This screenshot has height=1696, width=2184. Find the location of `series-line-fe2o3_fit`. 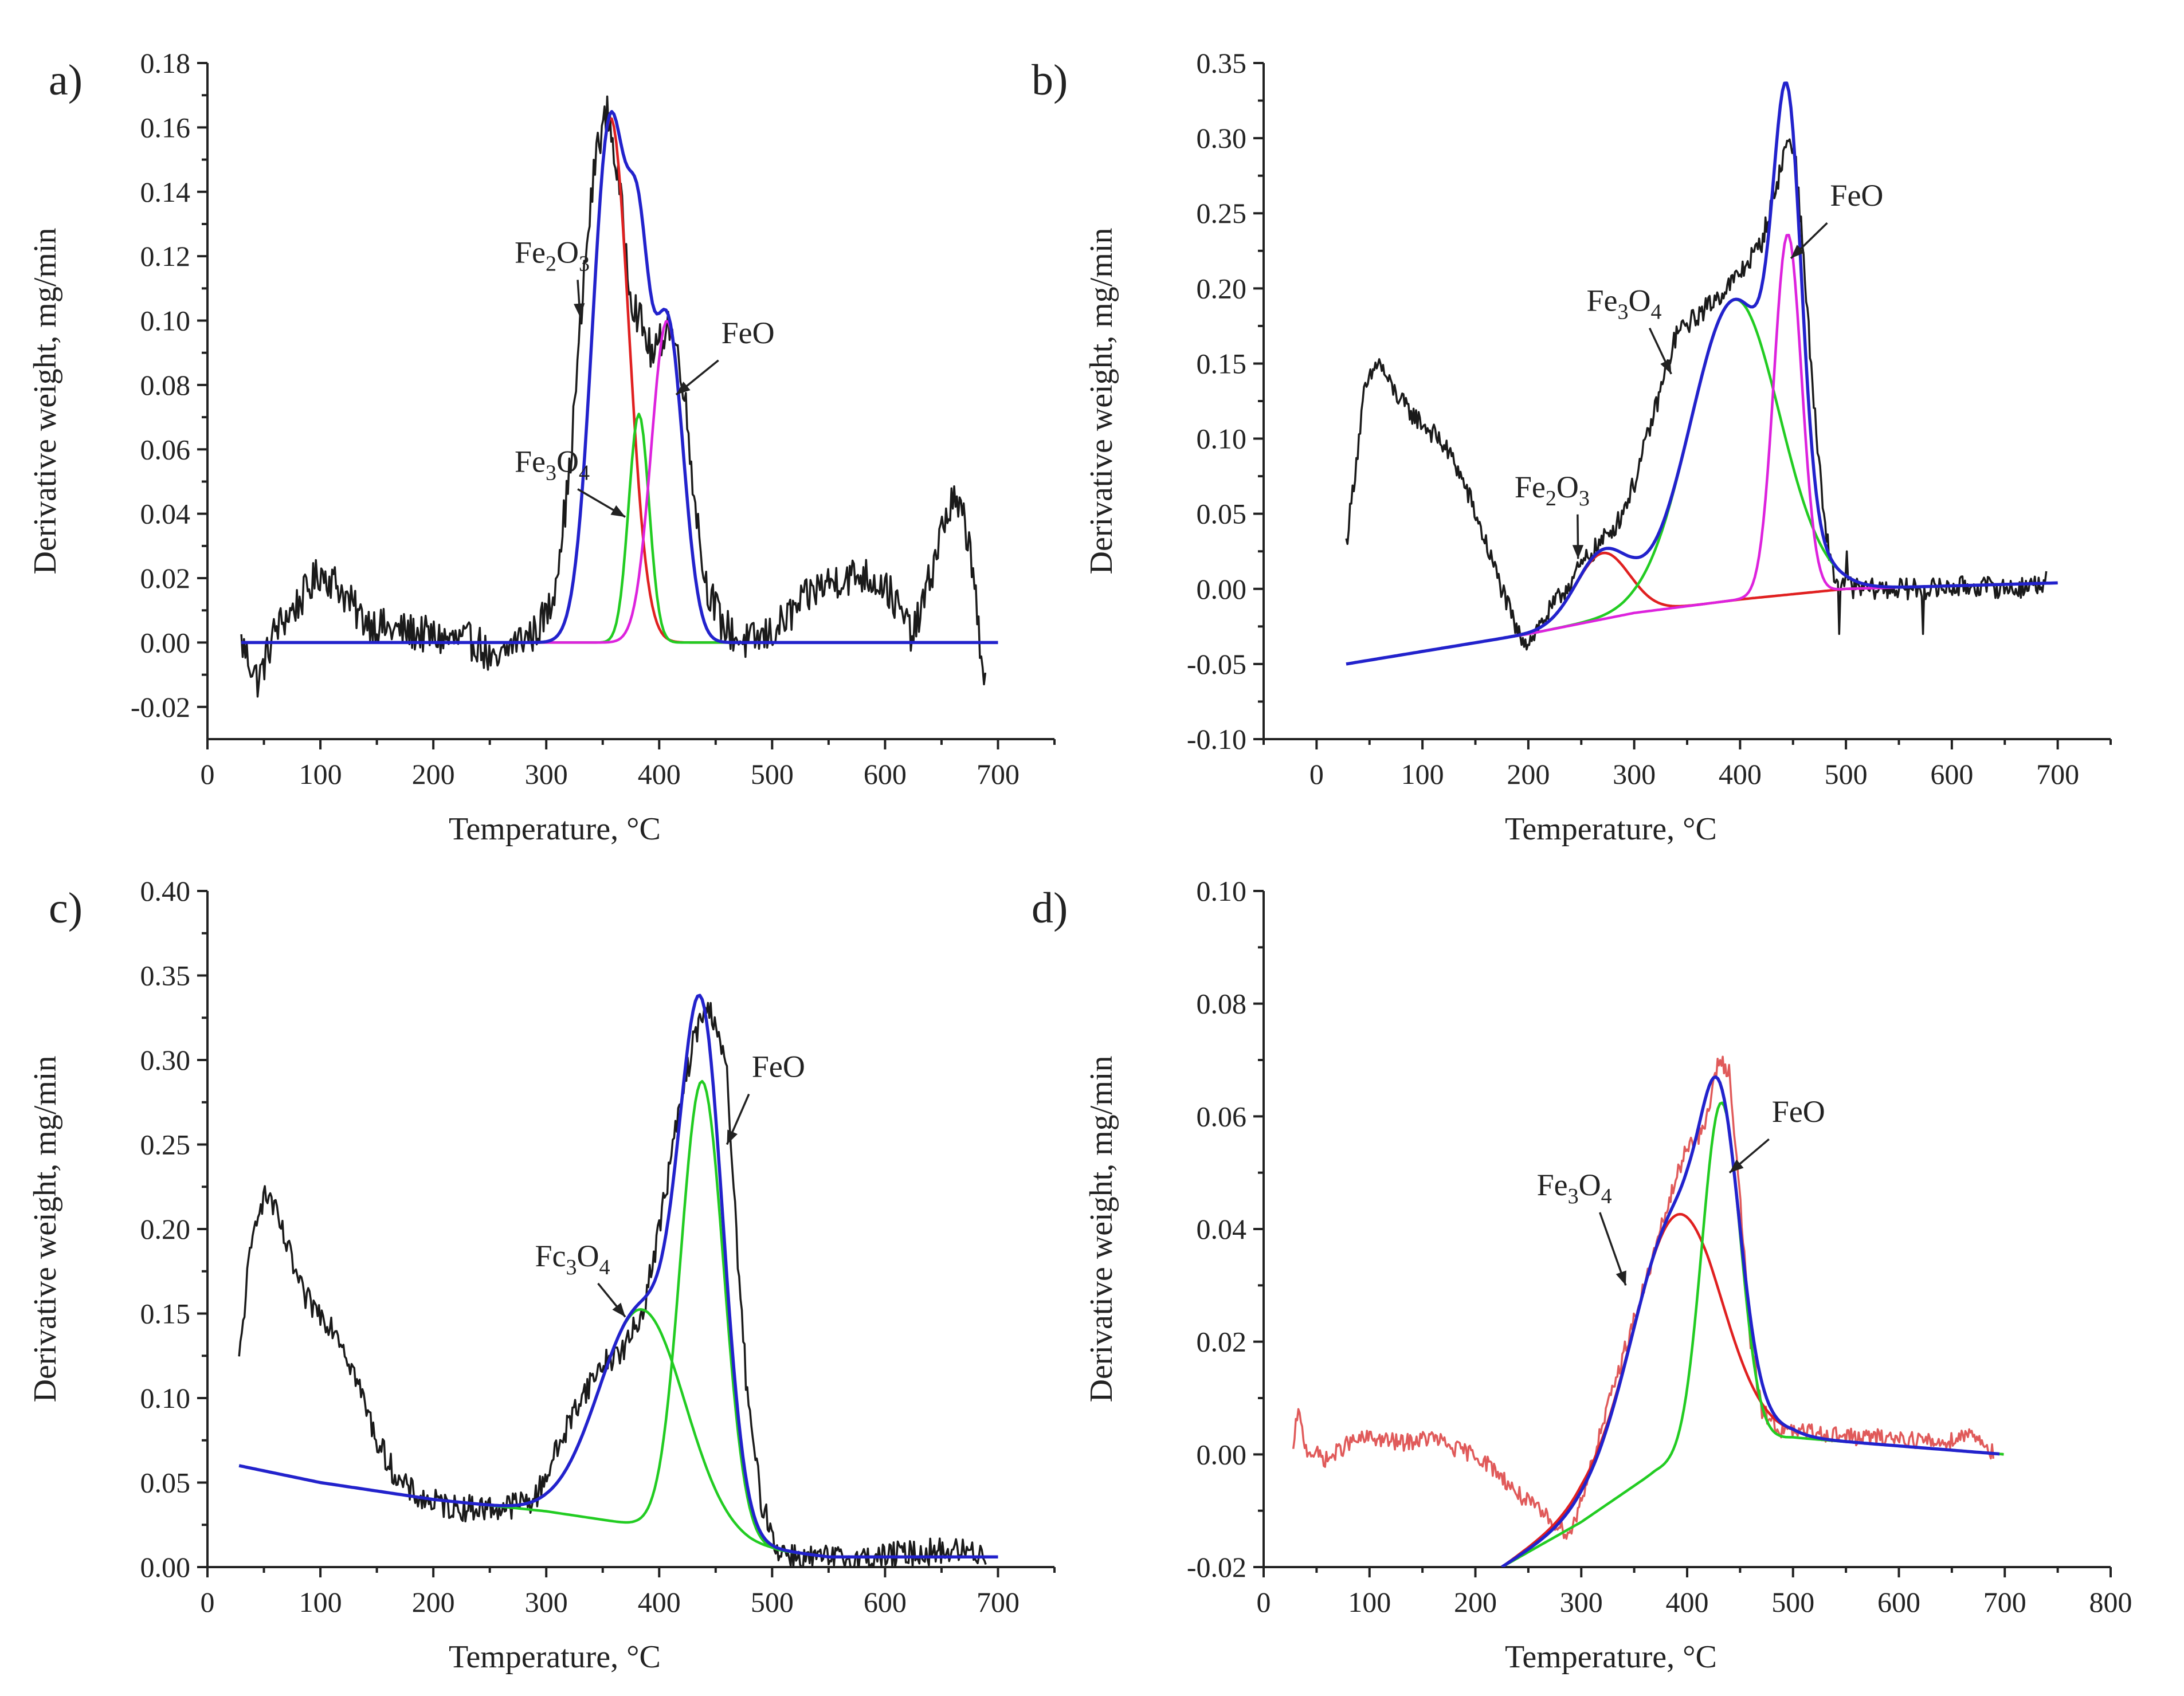

series-line-fe2o3_fit is located at coordinates (619, 380).